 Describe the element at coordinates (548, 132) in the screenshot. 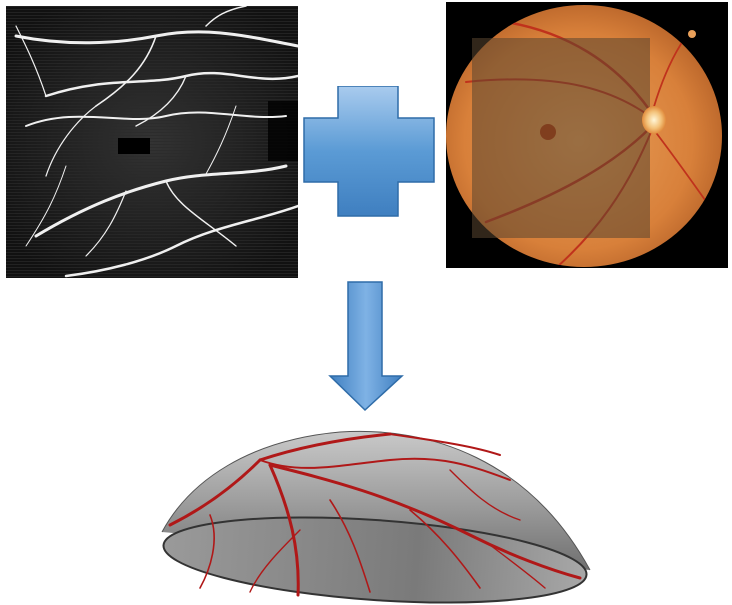

I see `fovea-spot` at that location.